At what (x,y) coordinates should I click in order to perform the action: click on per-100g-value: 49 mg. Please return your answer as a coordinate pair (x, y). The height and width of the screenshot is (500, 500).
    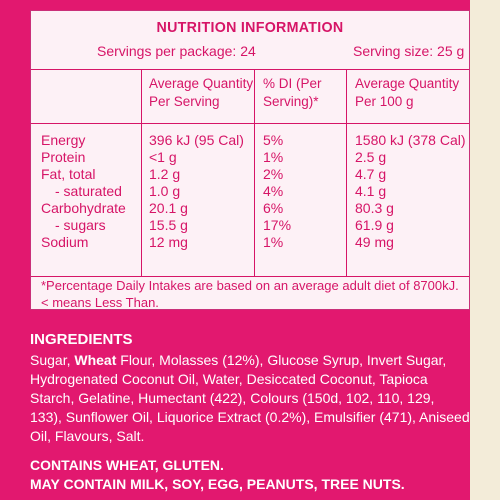
    Looking at the image, I should click on (374, 242).